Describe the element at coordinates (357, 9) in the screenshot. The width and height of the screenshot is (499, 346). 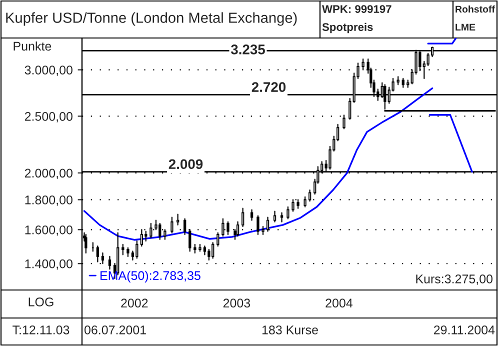
I see `text: WPK: 999197` at that location.